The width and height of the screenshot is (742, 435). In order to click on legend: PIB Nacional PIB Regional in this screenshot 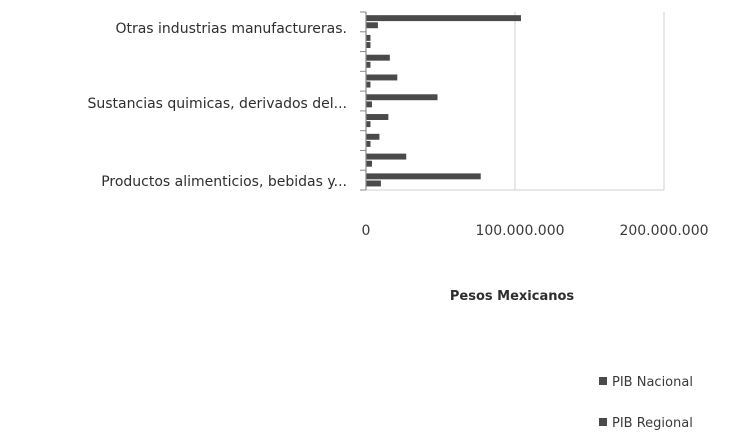, I will do `click(646, 403)`.